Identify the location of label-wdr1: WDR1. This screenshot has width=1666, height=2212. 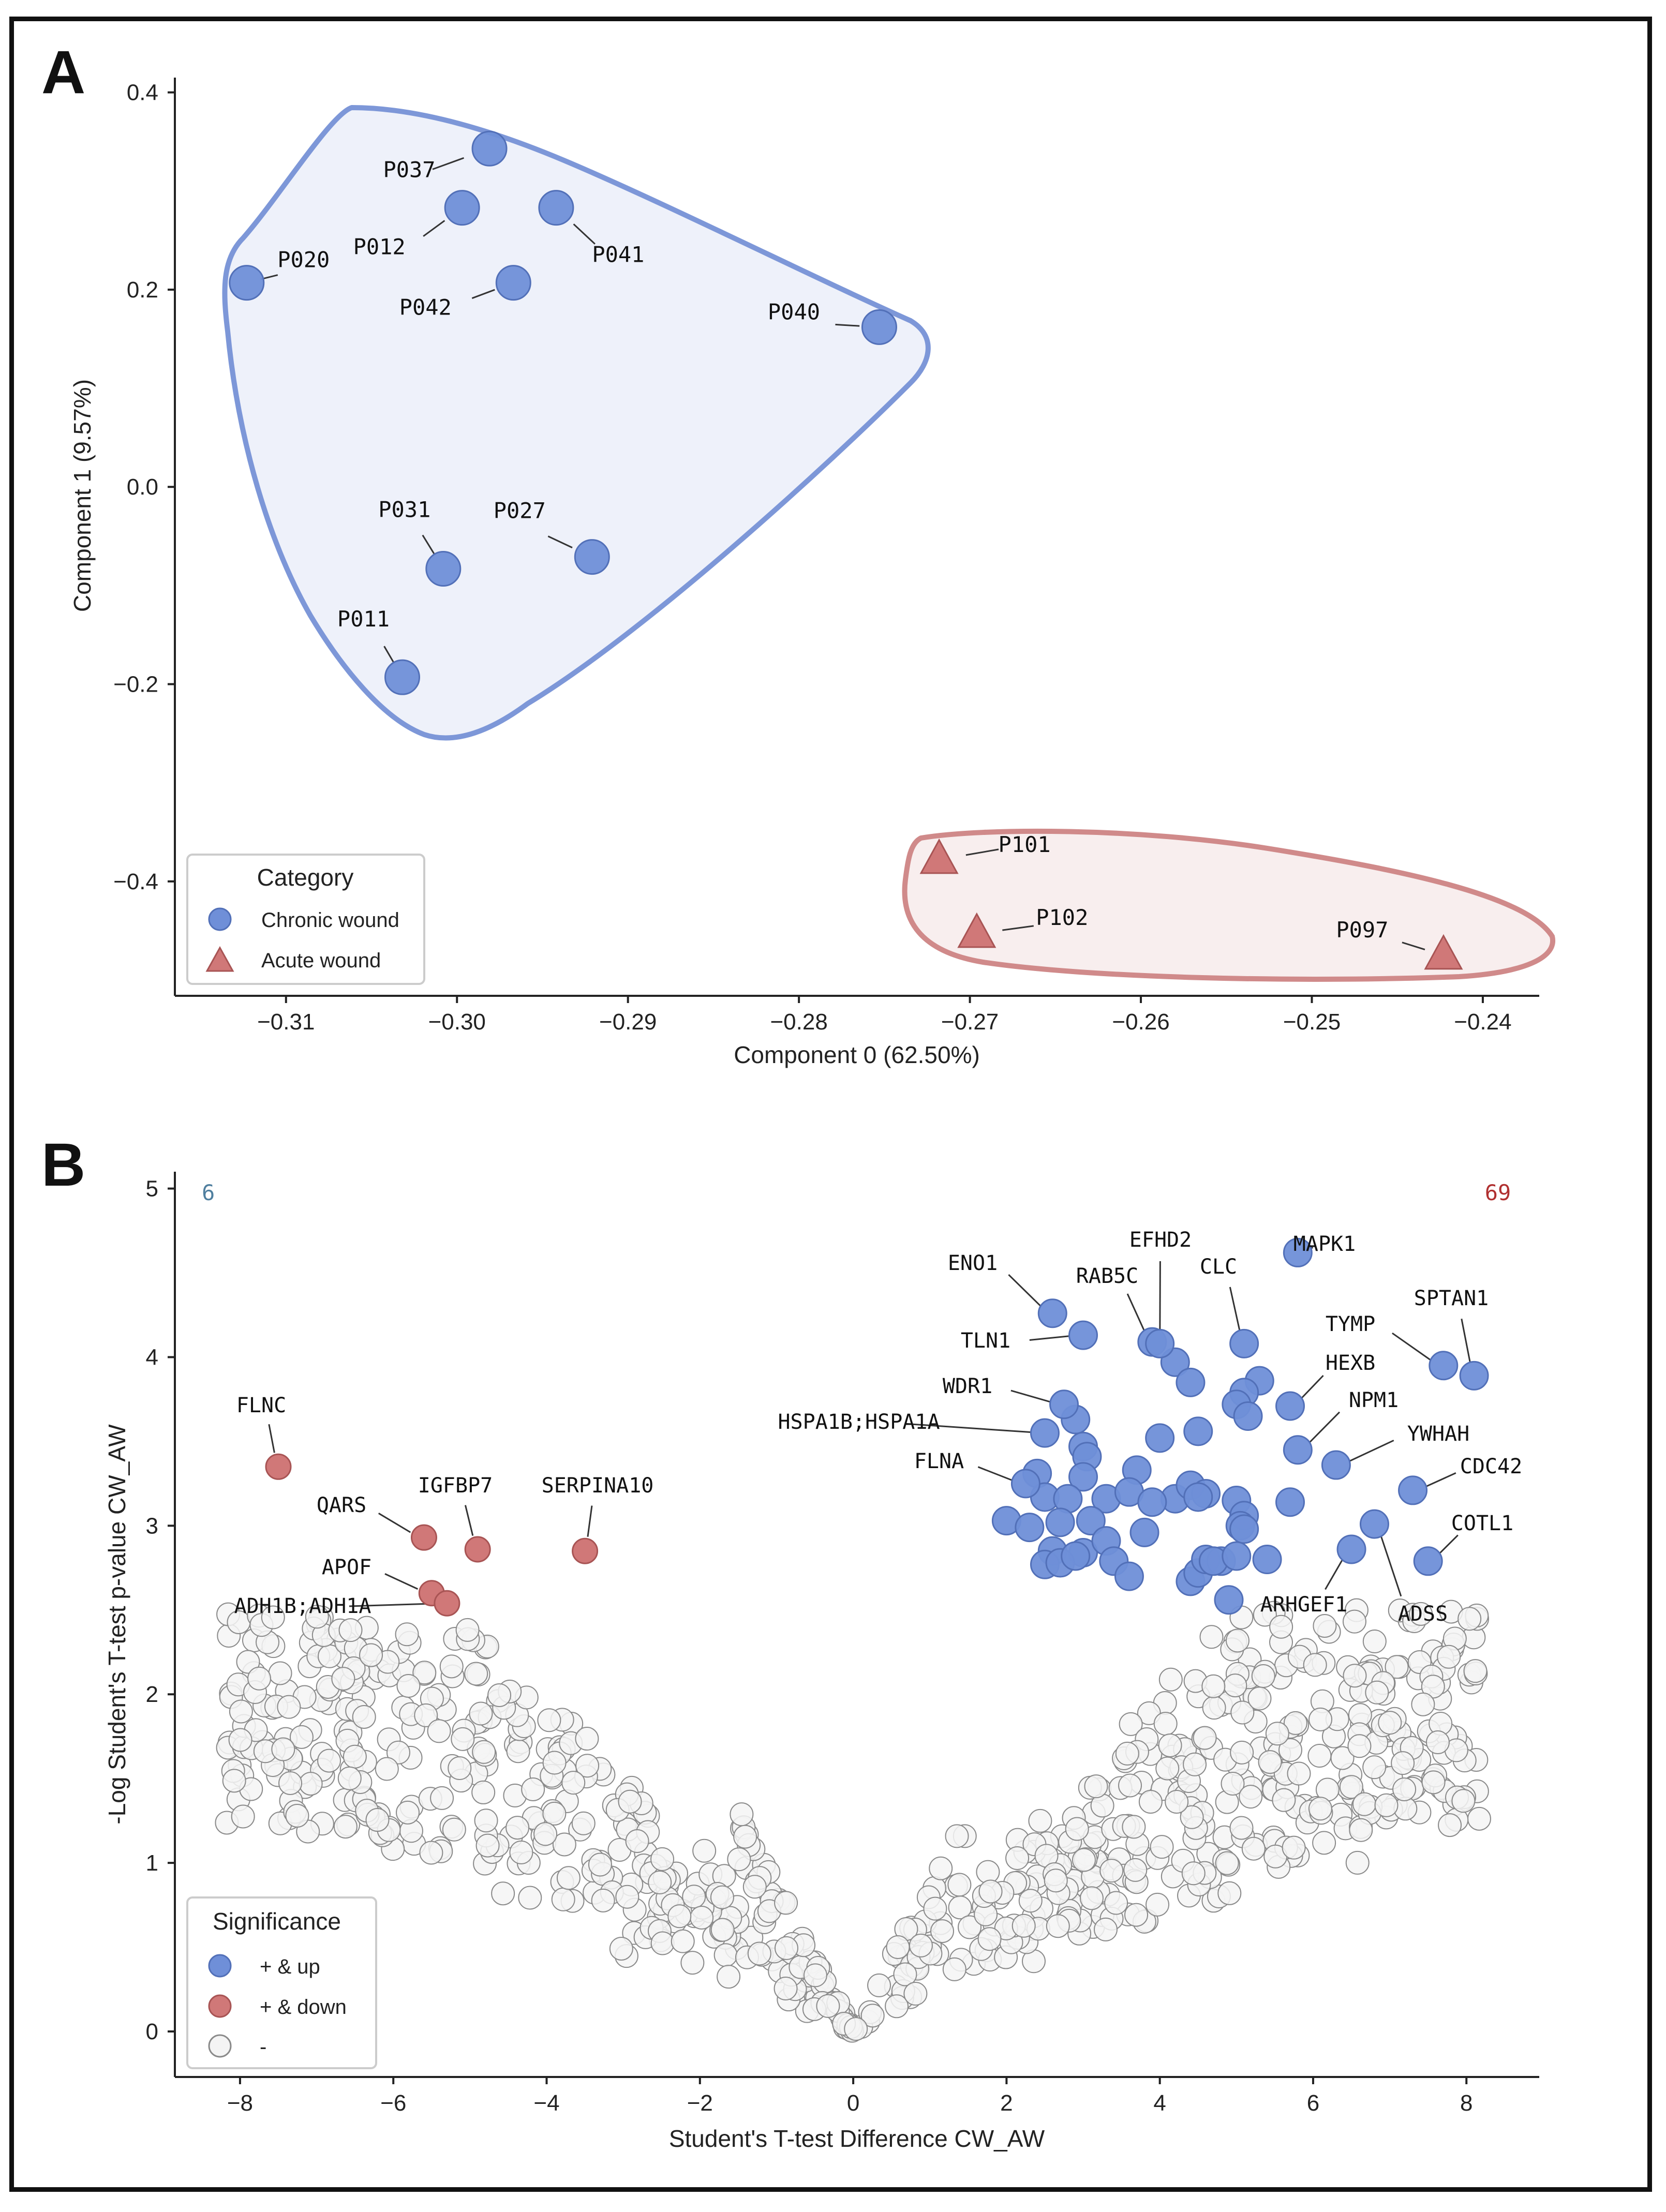
(968, 1386).